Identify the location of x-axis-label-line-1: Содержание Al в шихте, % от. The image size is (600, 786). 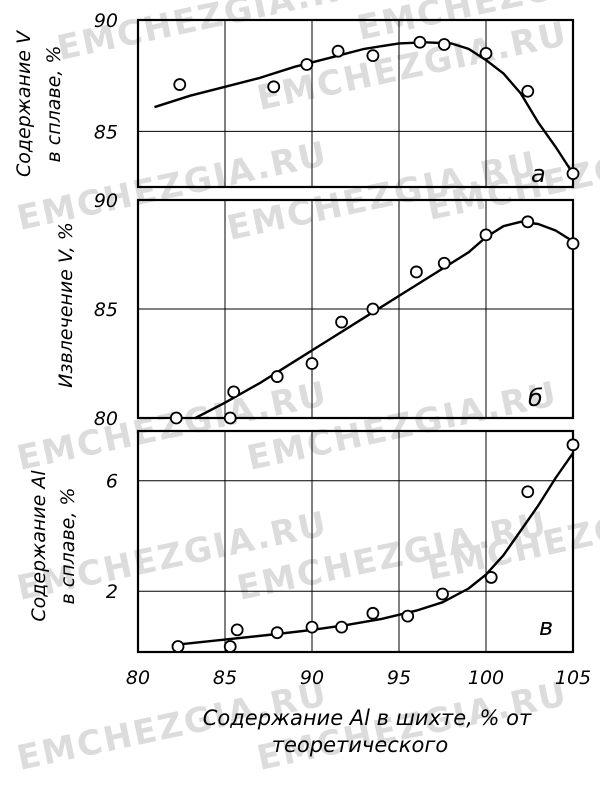
(367, 718).